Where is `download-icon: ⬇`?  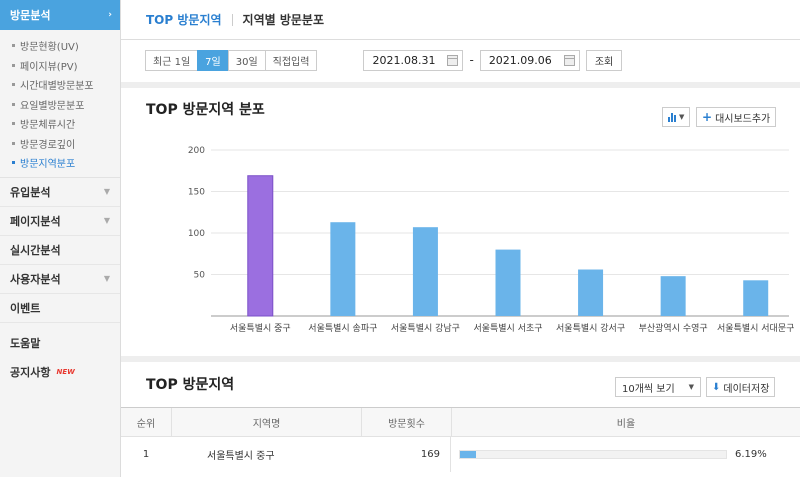 download-icon: ⬇ is located at coordinates (716, 387).